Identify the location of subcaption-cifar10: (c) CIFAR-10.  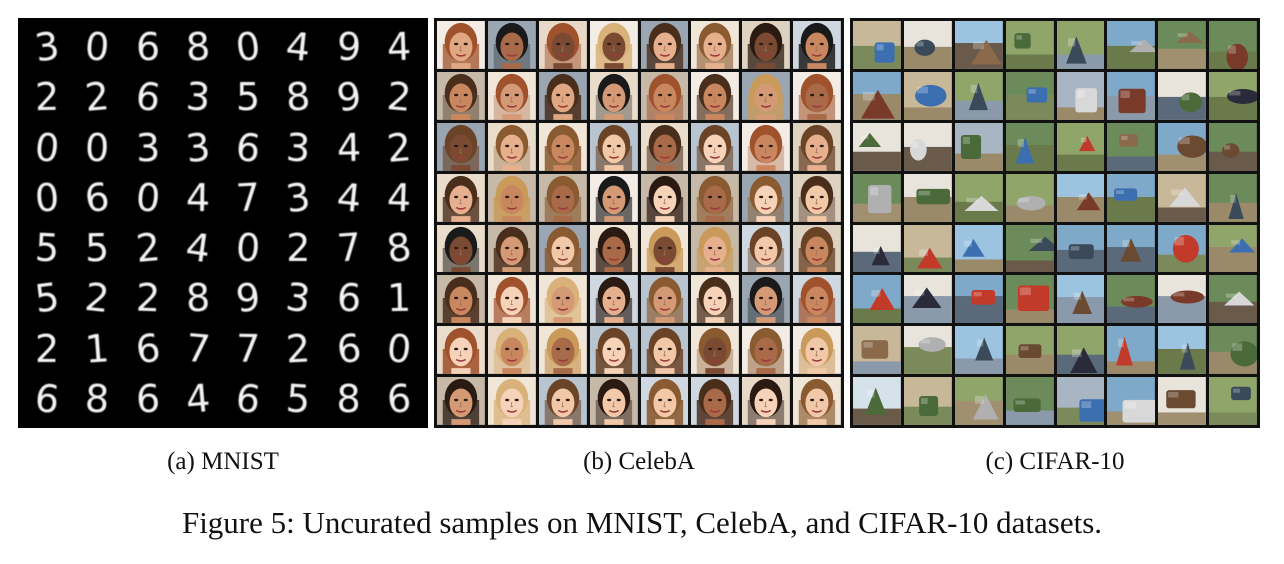
(1055, 461).